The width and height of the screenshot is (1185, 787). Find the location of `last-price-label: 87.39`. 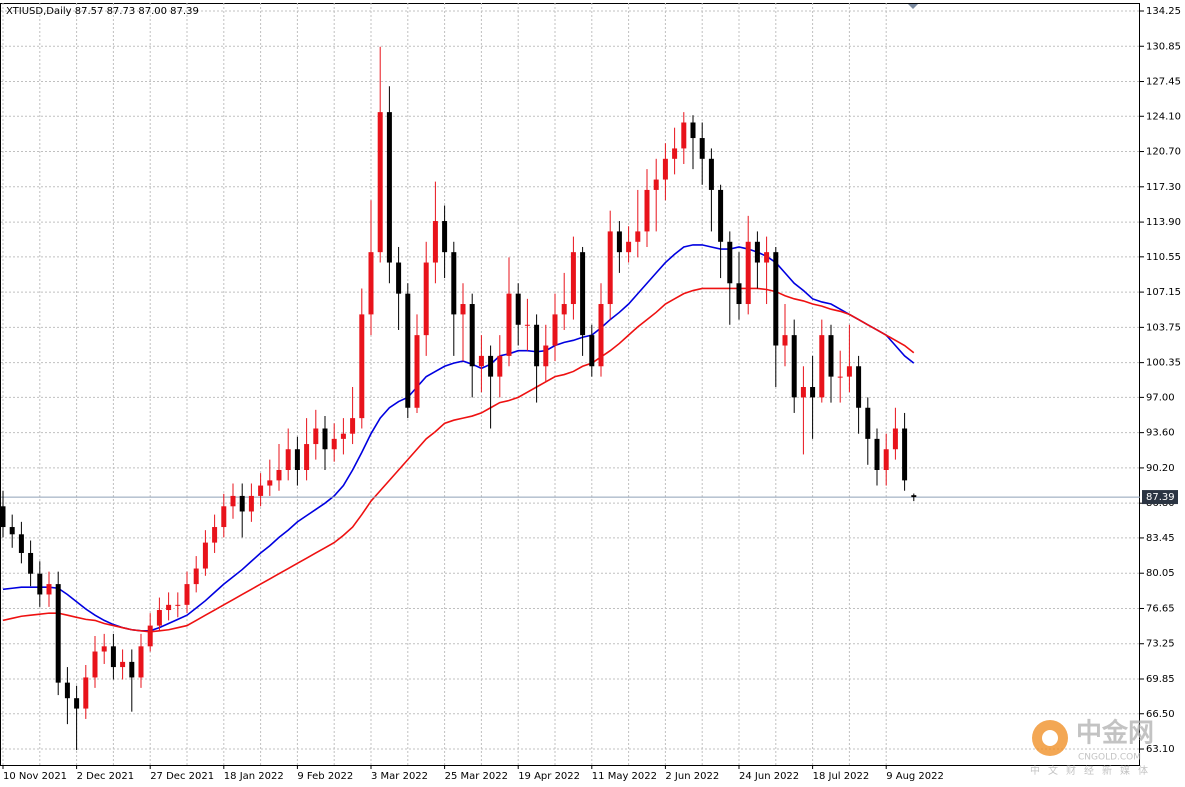

last-price-label: 87.39 is located at coordinates (1160, 497).